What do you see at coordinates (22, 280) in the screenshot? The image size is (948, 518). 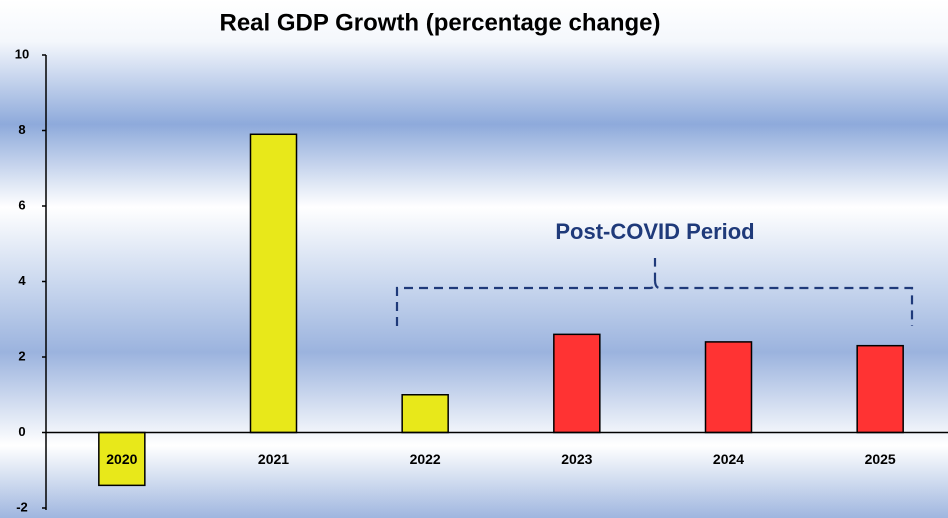 I see `y-tick-label: 4` at bounding box center [22, 280].